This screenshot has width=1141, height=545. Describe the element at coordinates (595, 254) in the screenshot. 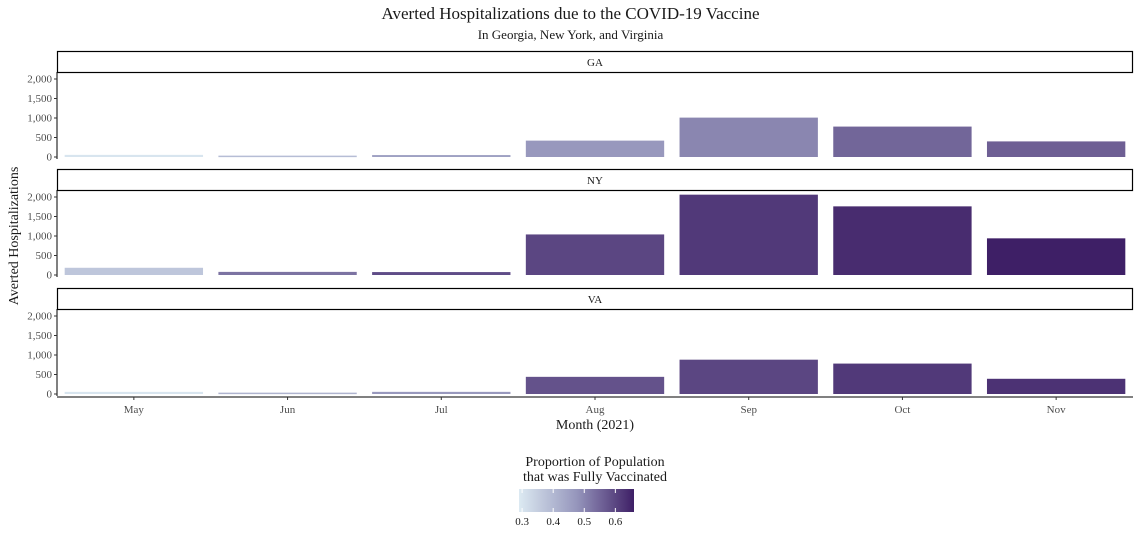

I see `bar-ny-aug` at that location.